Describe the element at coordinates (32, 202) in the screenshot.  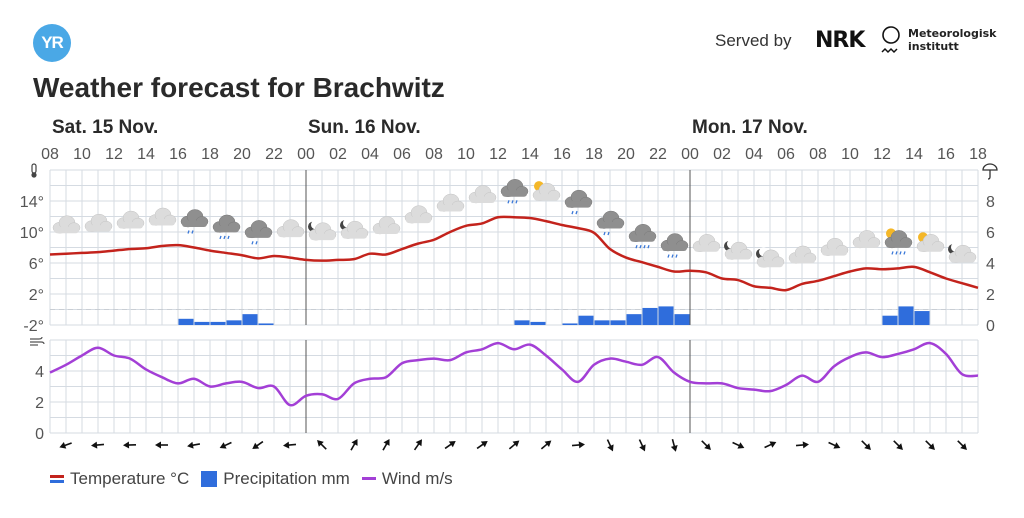
I see `temperature-tick-label: 14°` at that location.